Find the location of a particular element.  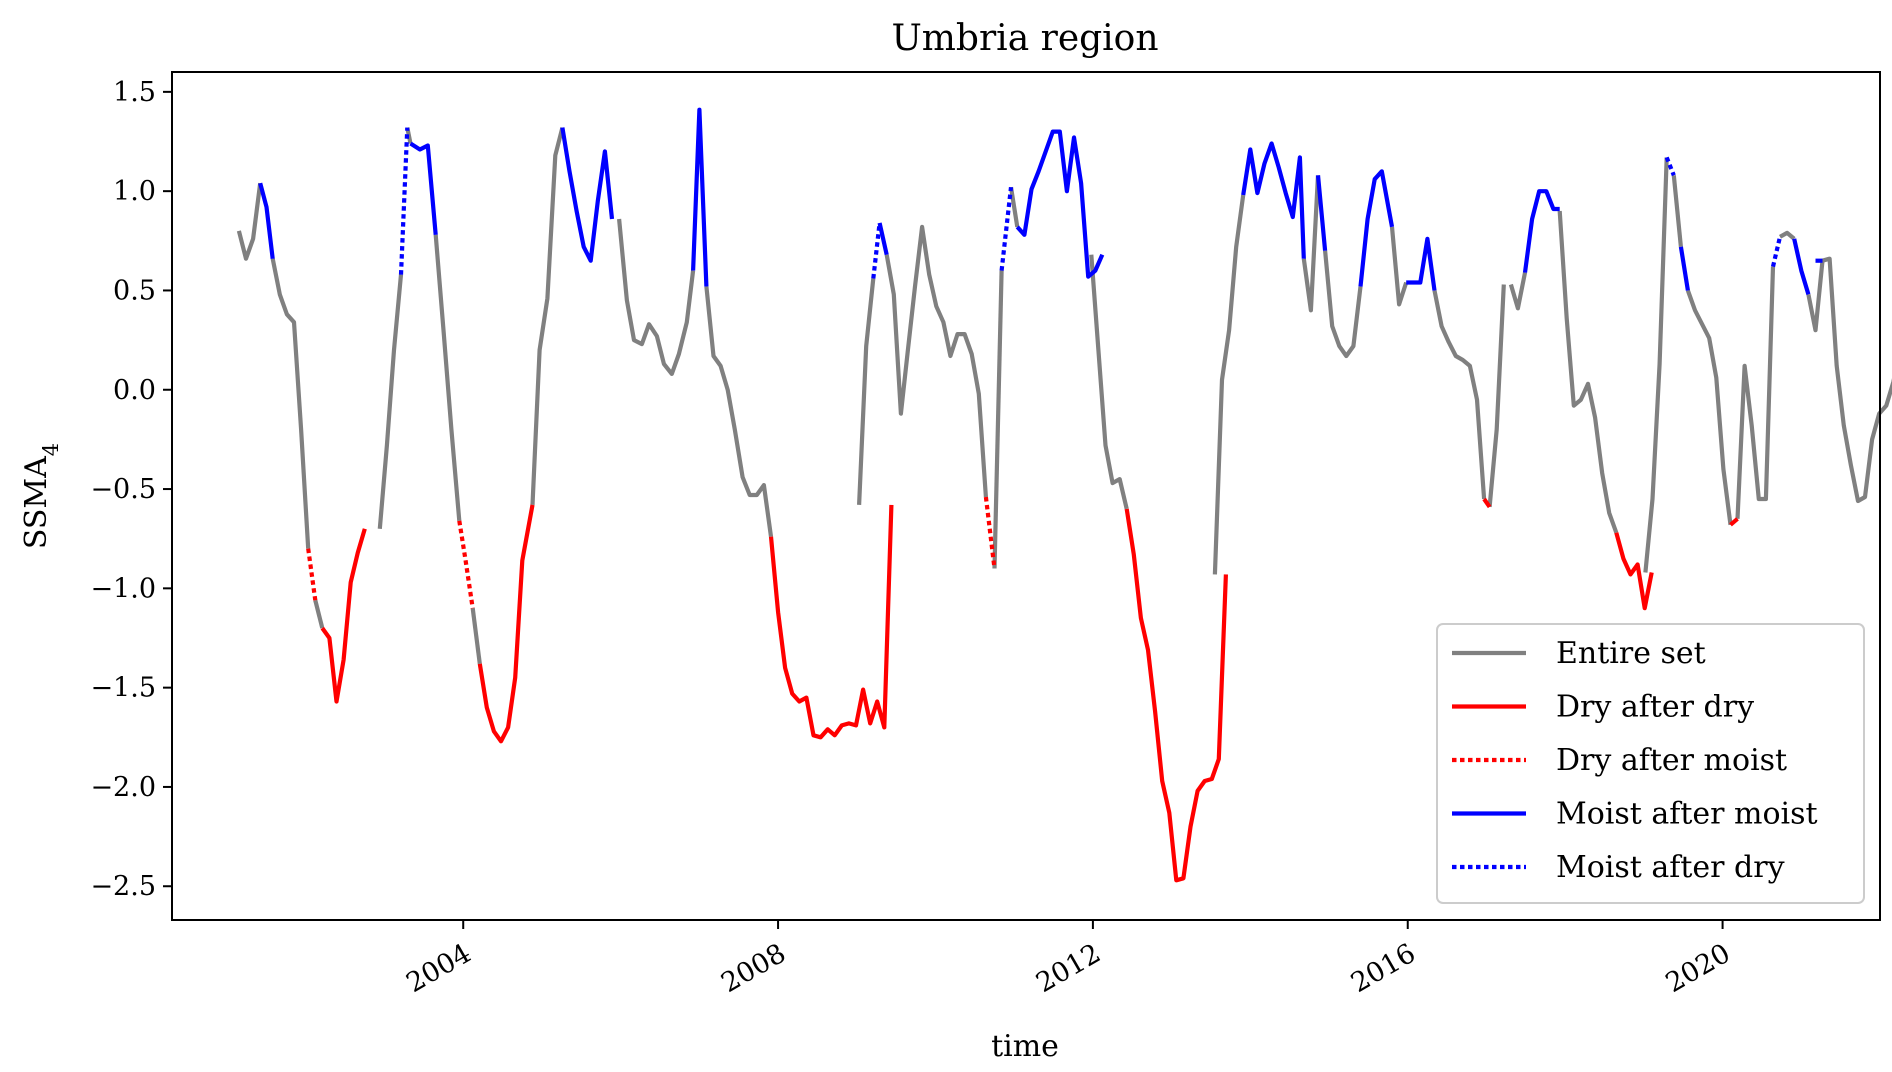

y-axis-title-subscript: 4 is located at coordinates (51, 449).